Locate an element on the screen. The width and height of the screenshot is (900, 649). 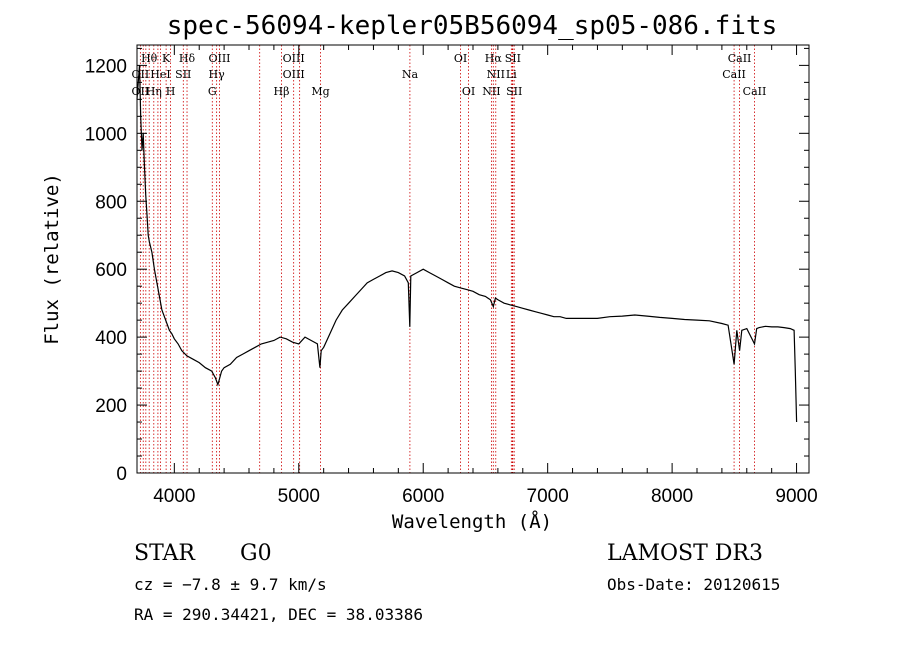
object-type: STAR is located at coordinates (165, 553).